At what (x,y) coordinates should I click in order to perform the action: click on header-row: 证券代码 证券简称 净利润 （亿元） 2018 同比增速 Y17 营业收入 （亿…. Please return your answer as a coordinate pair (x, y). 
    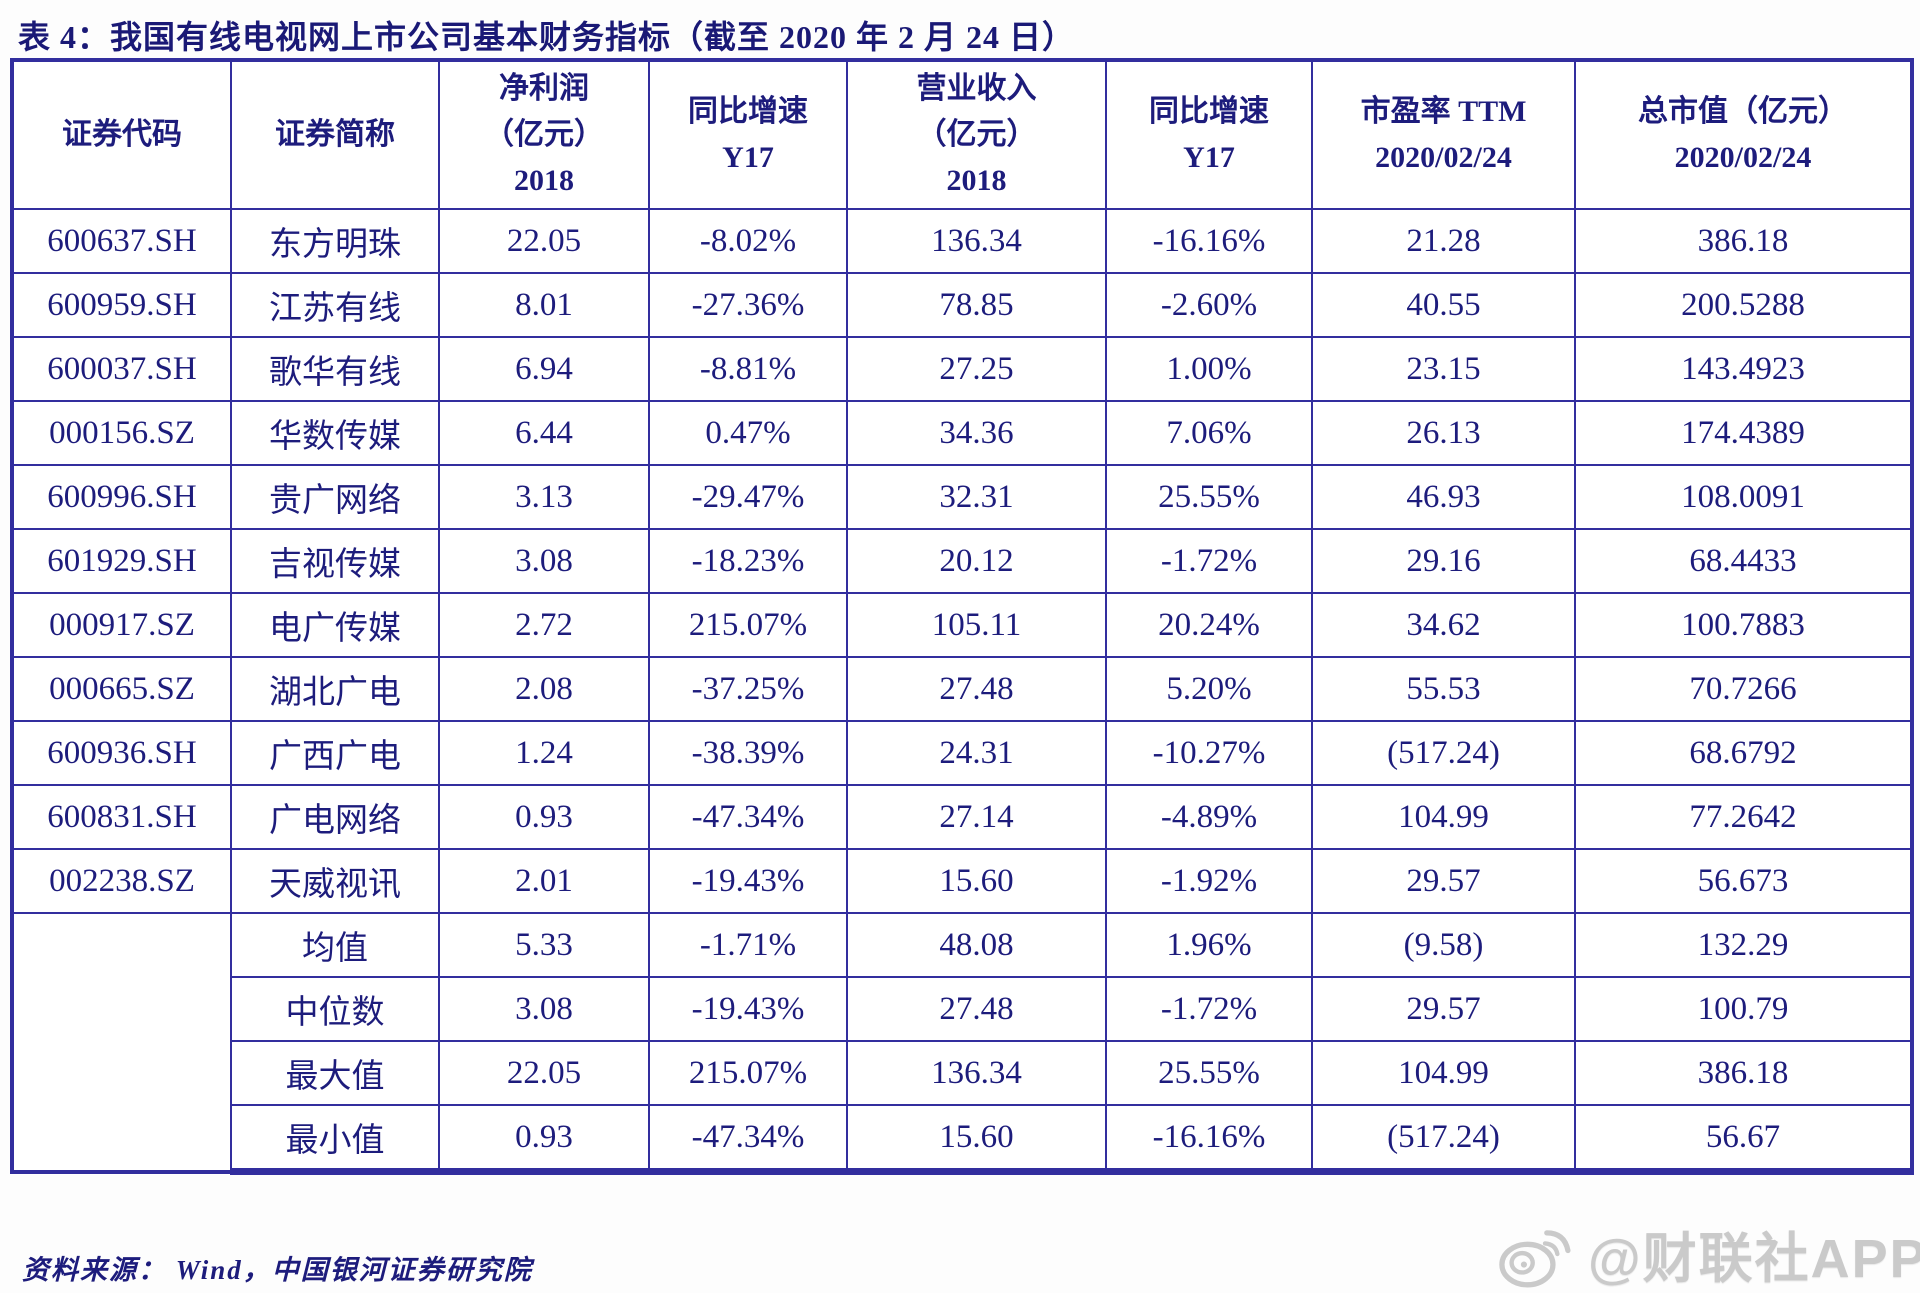
    Looking at the image, I should click on (962, 134).